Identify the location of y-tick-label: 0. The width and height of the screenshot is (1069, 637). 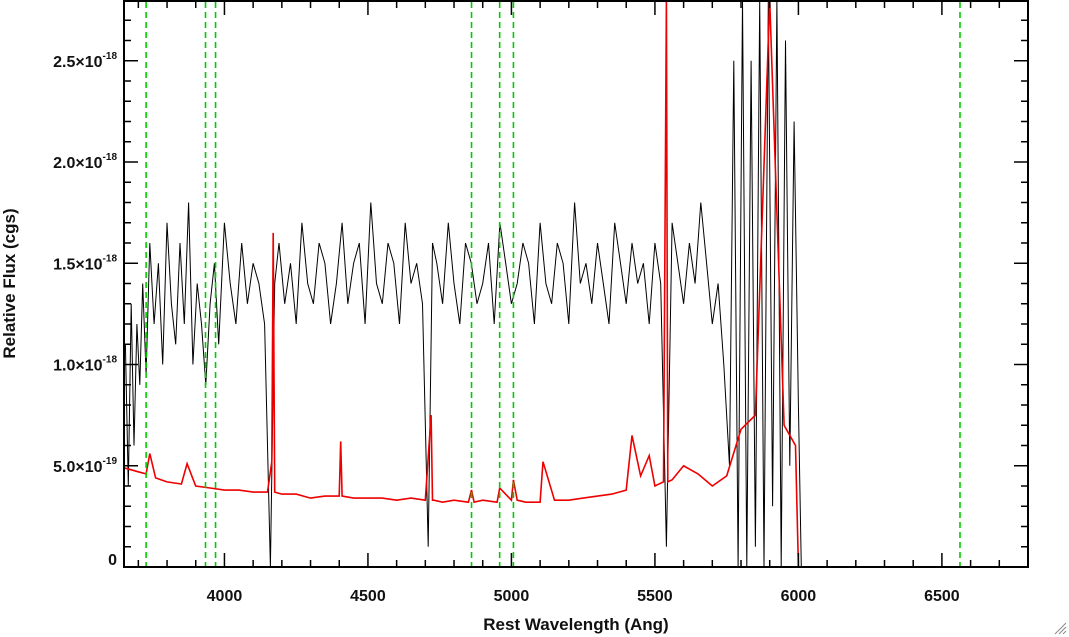
(112, 560).